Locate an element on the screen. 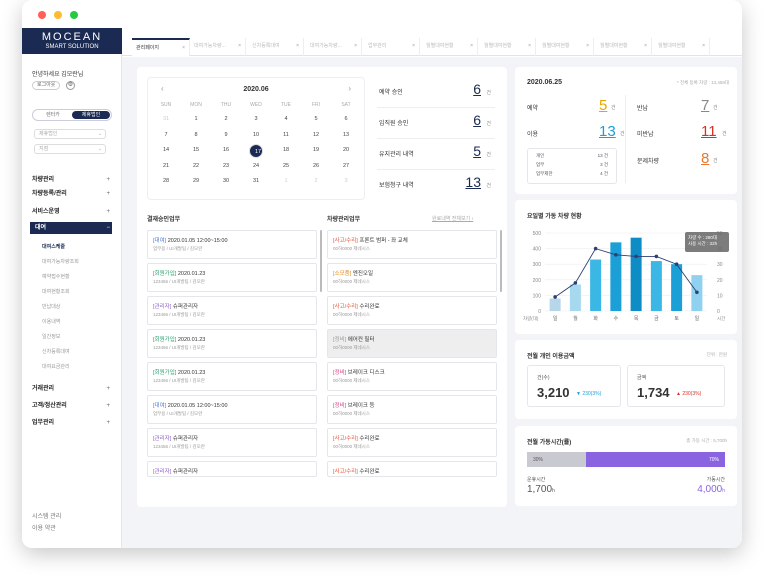 The image size is (765, 581). calendar-day: 13 is located at coordinates (346, 134).